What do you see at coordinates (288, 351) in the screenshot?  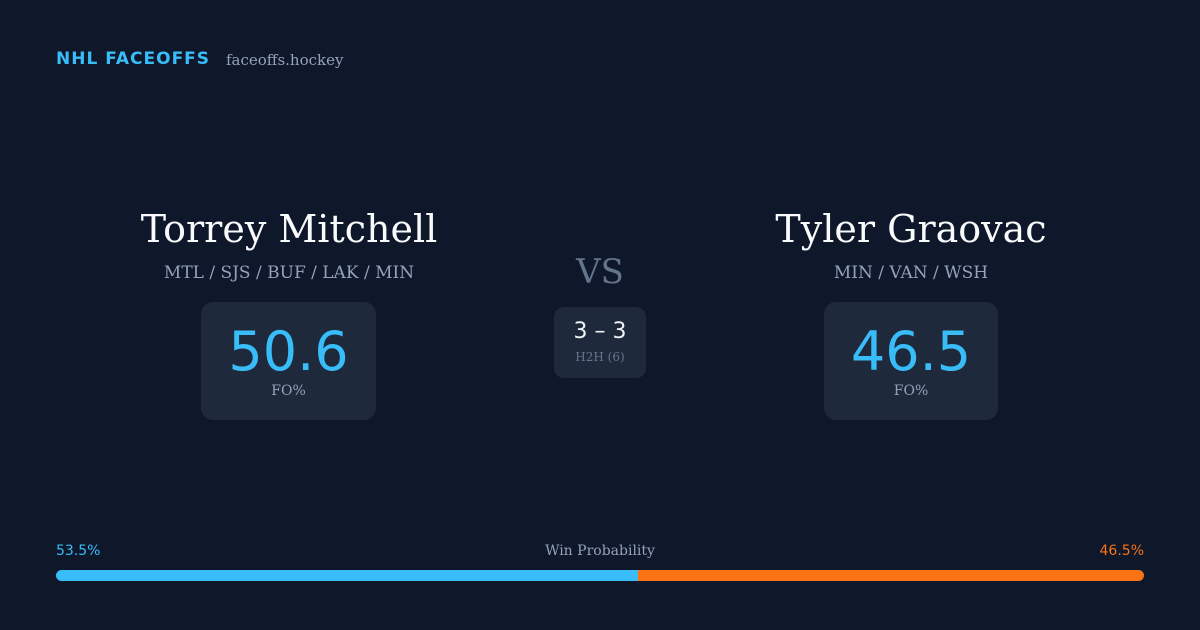 I see `fo-value: 50.6` at bounding box center [288, 351].